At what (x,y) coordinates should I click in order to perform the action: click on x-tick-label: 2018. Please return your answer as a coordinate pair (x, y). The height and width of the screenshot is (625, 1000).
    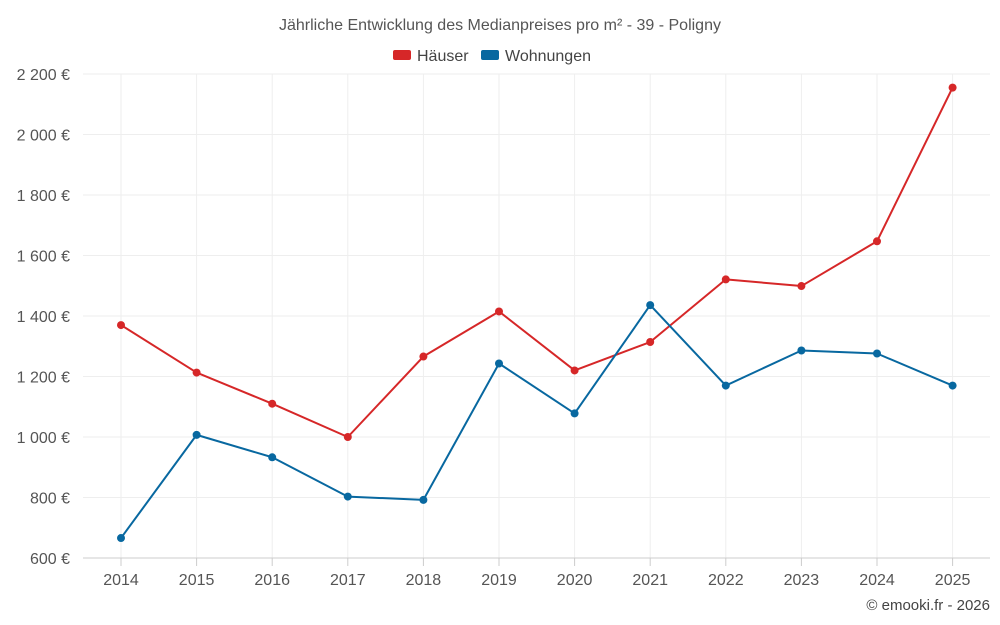
    Looking at the image, I should click on (424, 580).